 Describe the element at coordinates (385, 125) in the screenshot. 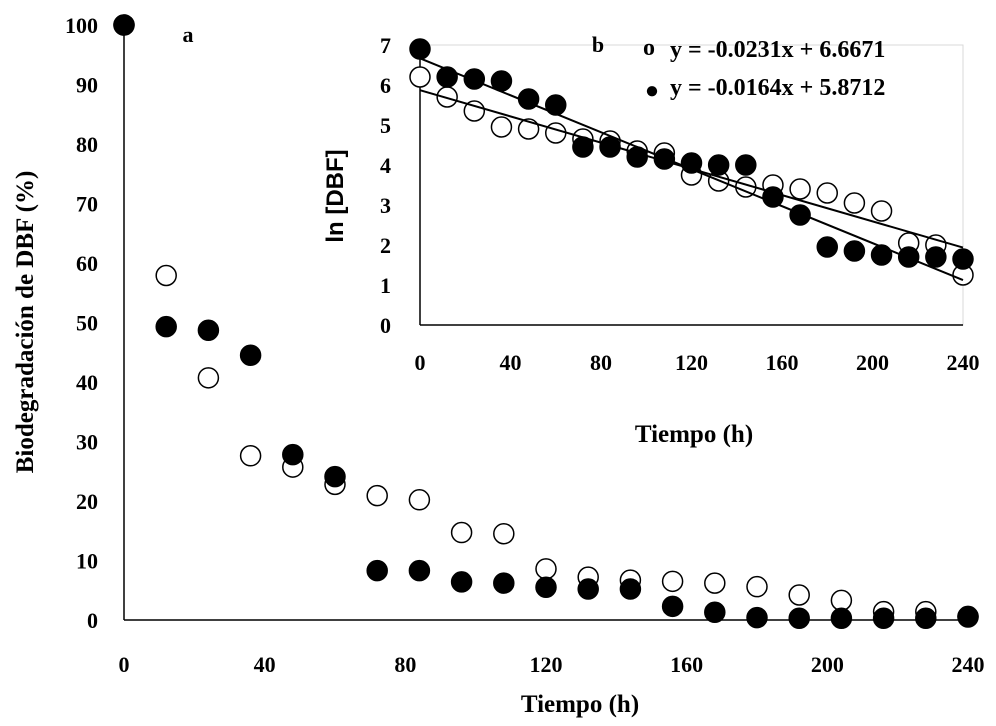

I see `inset-y-tick-label: 5` at that location.